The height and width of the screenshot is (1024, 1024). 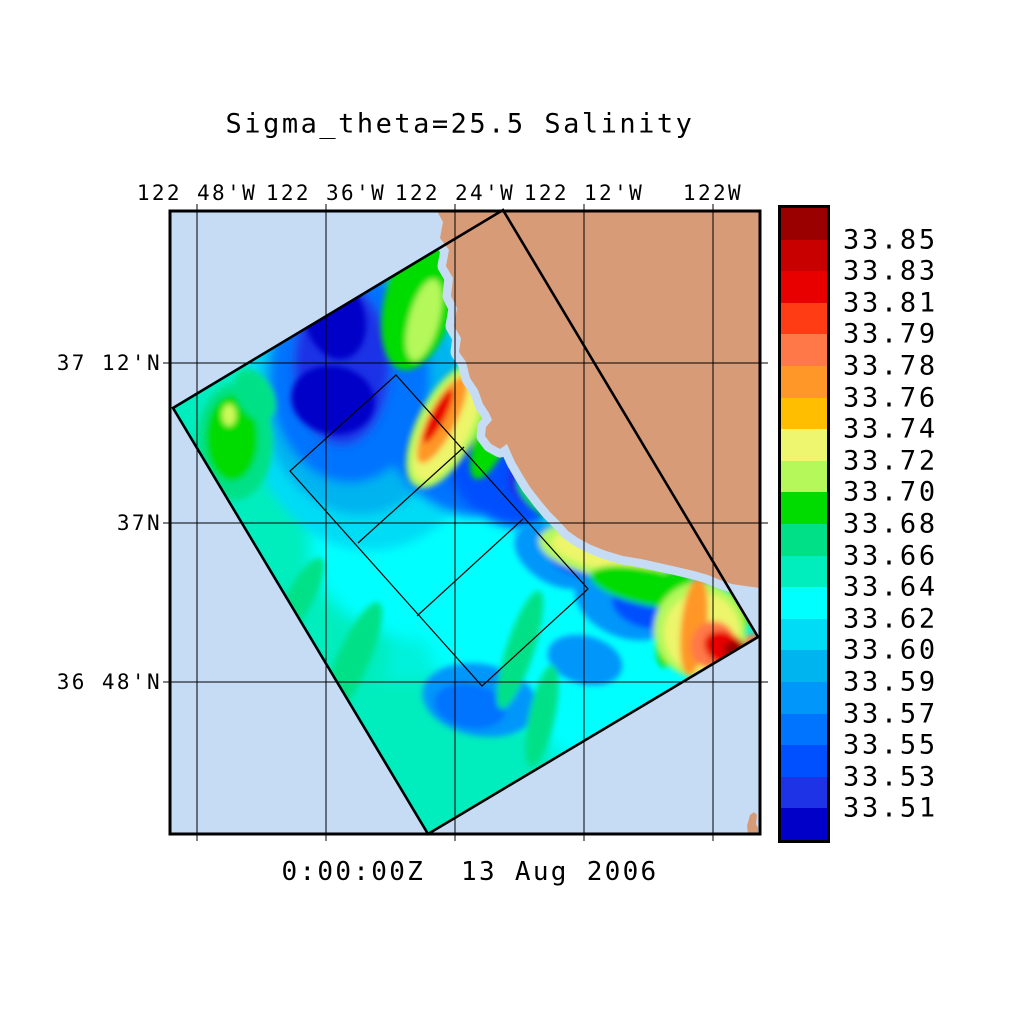 I want to click on colorbar-label-17: 33.53, so click(x=890, y=777).